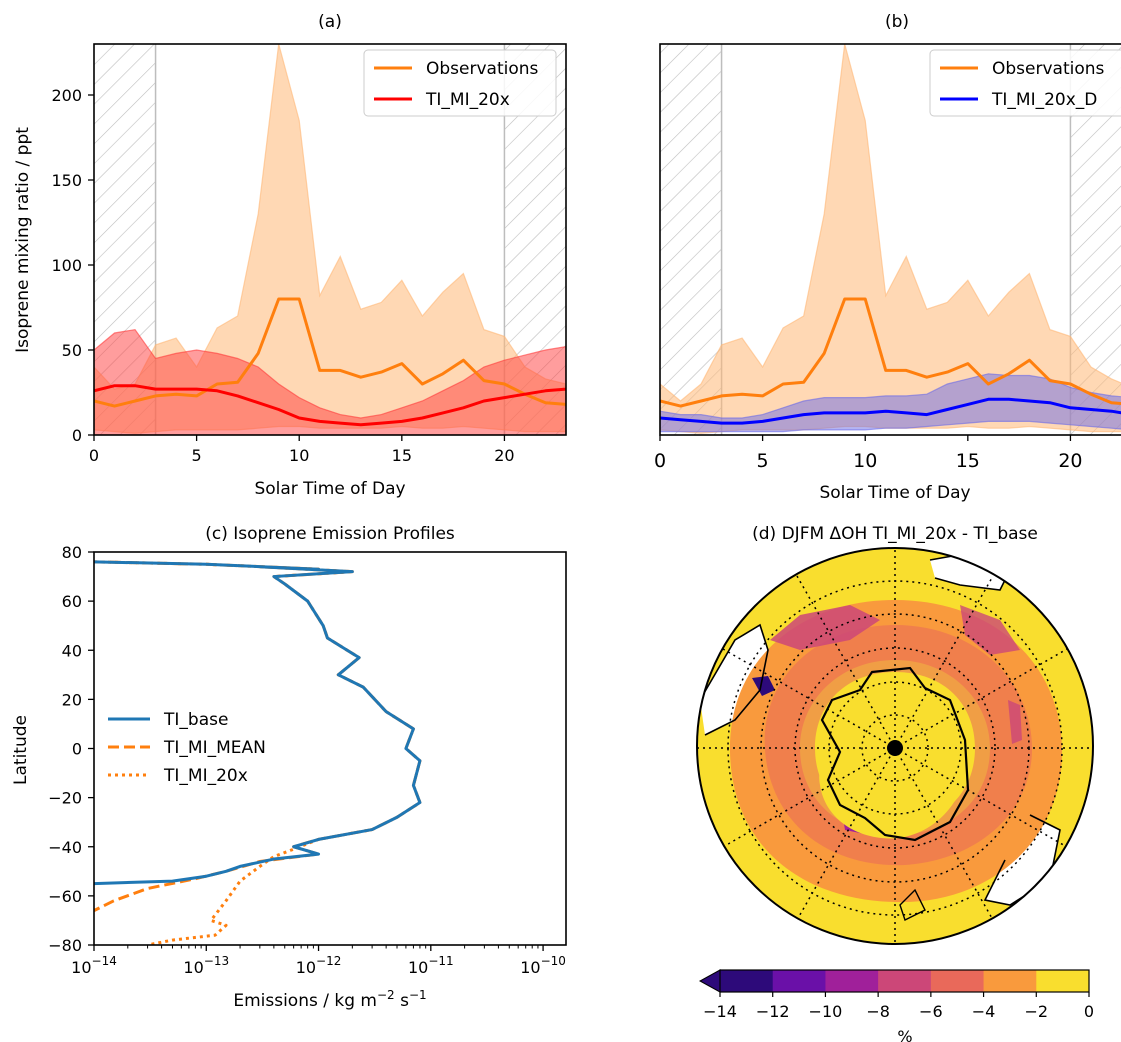  I want to click on c-ytick-label: 40, so click(72, 650).